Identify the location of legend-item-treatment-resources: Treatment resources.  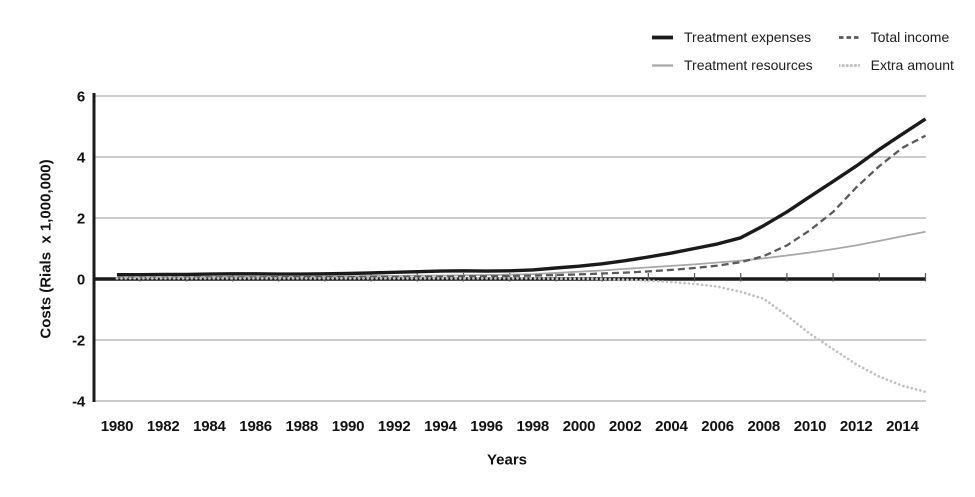
(732, 65).